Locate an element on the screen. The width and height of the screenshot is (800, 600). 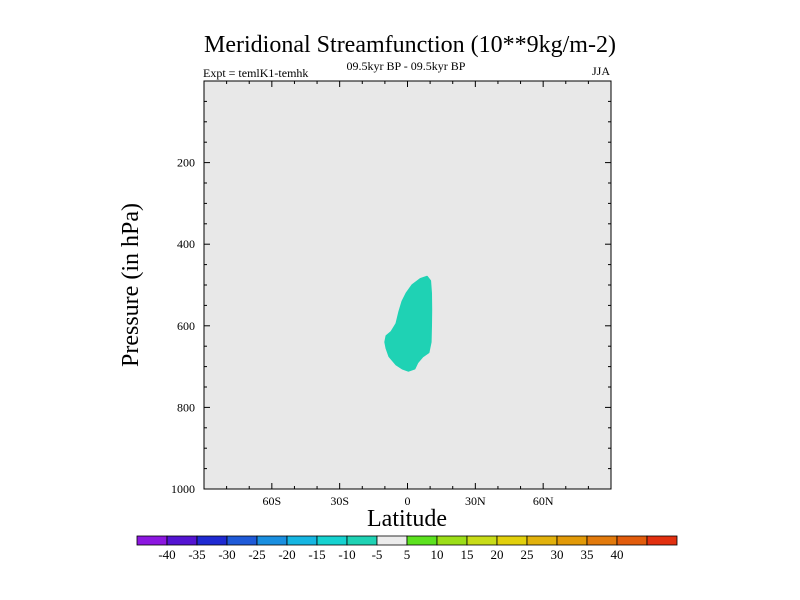
x-tick-label: 30S is located at coordinates (339, 501).